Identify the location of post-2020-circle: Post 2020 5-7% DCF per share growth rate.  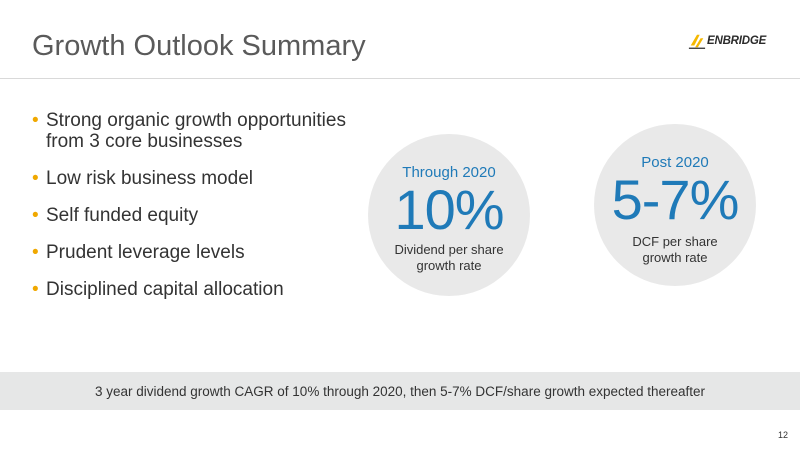
(675, 205).